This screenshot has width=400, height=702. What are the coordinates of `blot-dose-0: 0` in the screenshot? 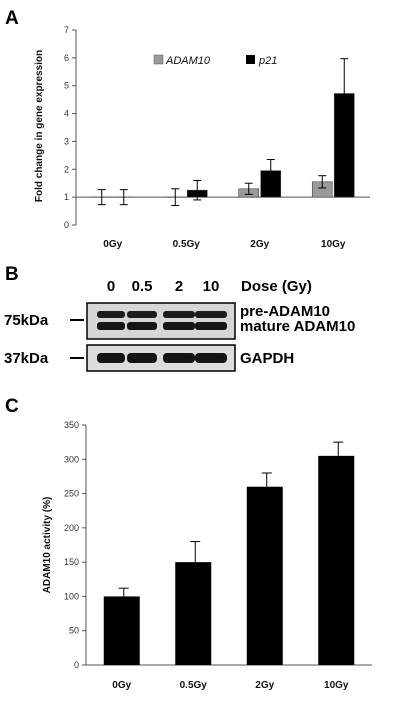 It's located at (111, 286).